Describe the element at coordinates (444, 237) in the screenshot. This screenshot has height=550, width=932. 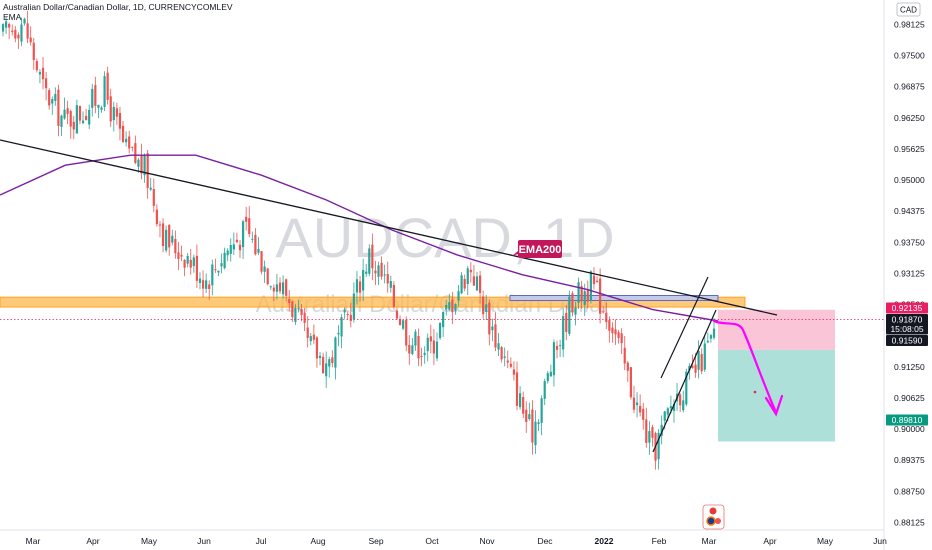
I see `watermark-symbol: AUDCAD, 1D` at that location.